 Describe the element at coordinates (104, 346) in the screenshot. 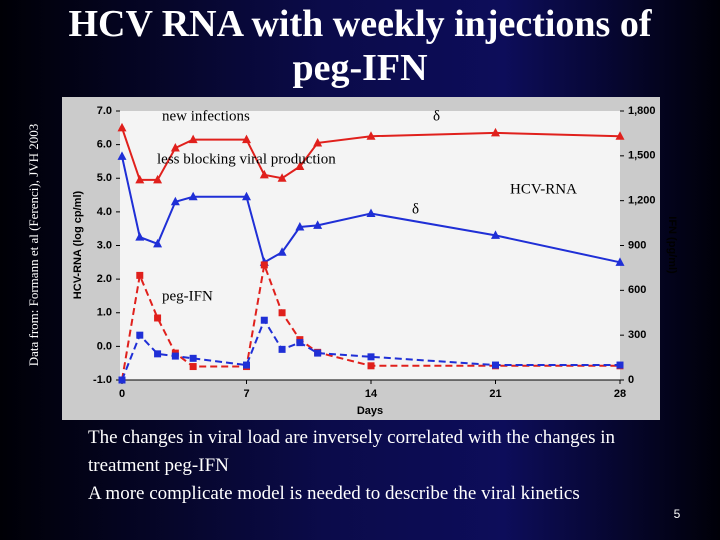

I see `y-tick-label: 0.0` at that location.